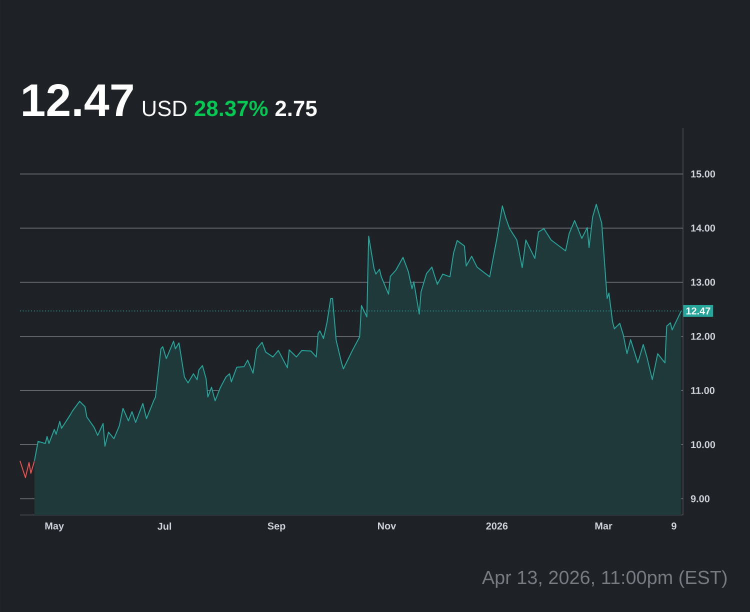  Describe the element at coordinates (703, 444) in the screenshot. I see `y-tick-label: 10.00` at that location.